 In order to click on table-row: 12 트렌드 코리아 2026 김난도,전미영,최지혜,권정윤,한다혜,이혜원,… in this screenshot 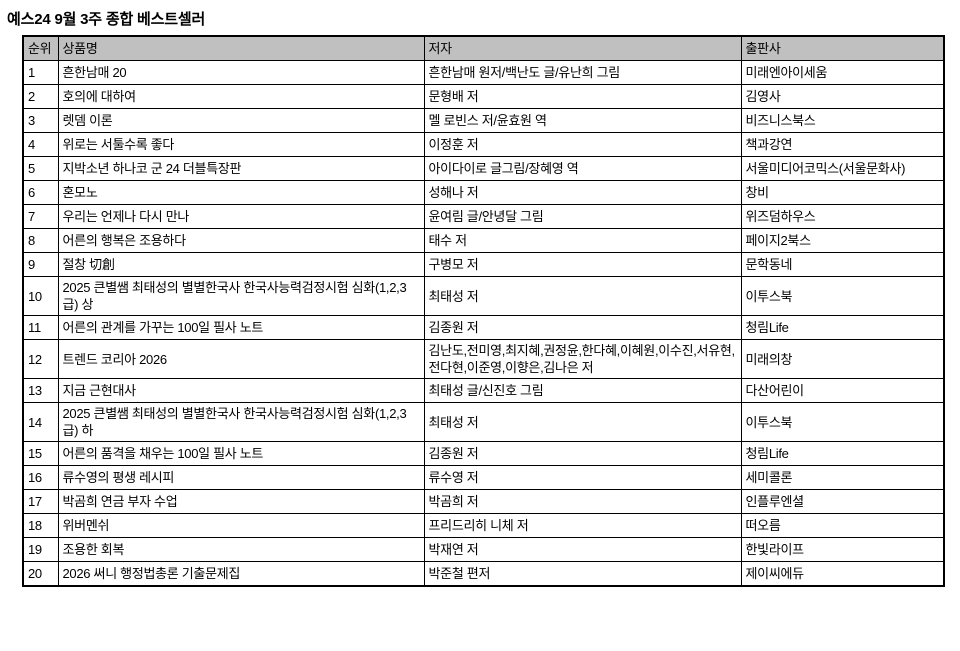, I will do `click(483, 359)`.